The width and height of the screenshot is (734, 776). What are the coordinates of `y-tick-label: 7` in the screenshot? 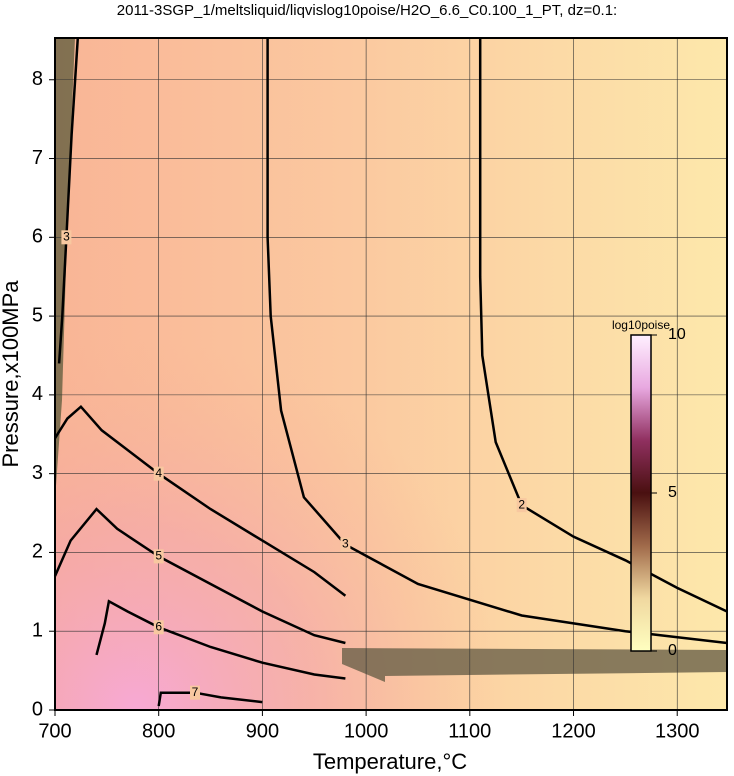 It's located at (37, 158).